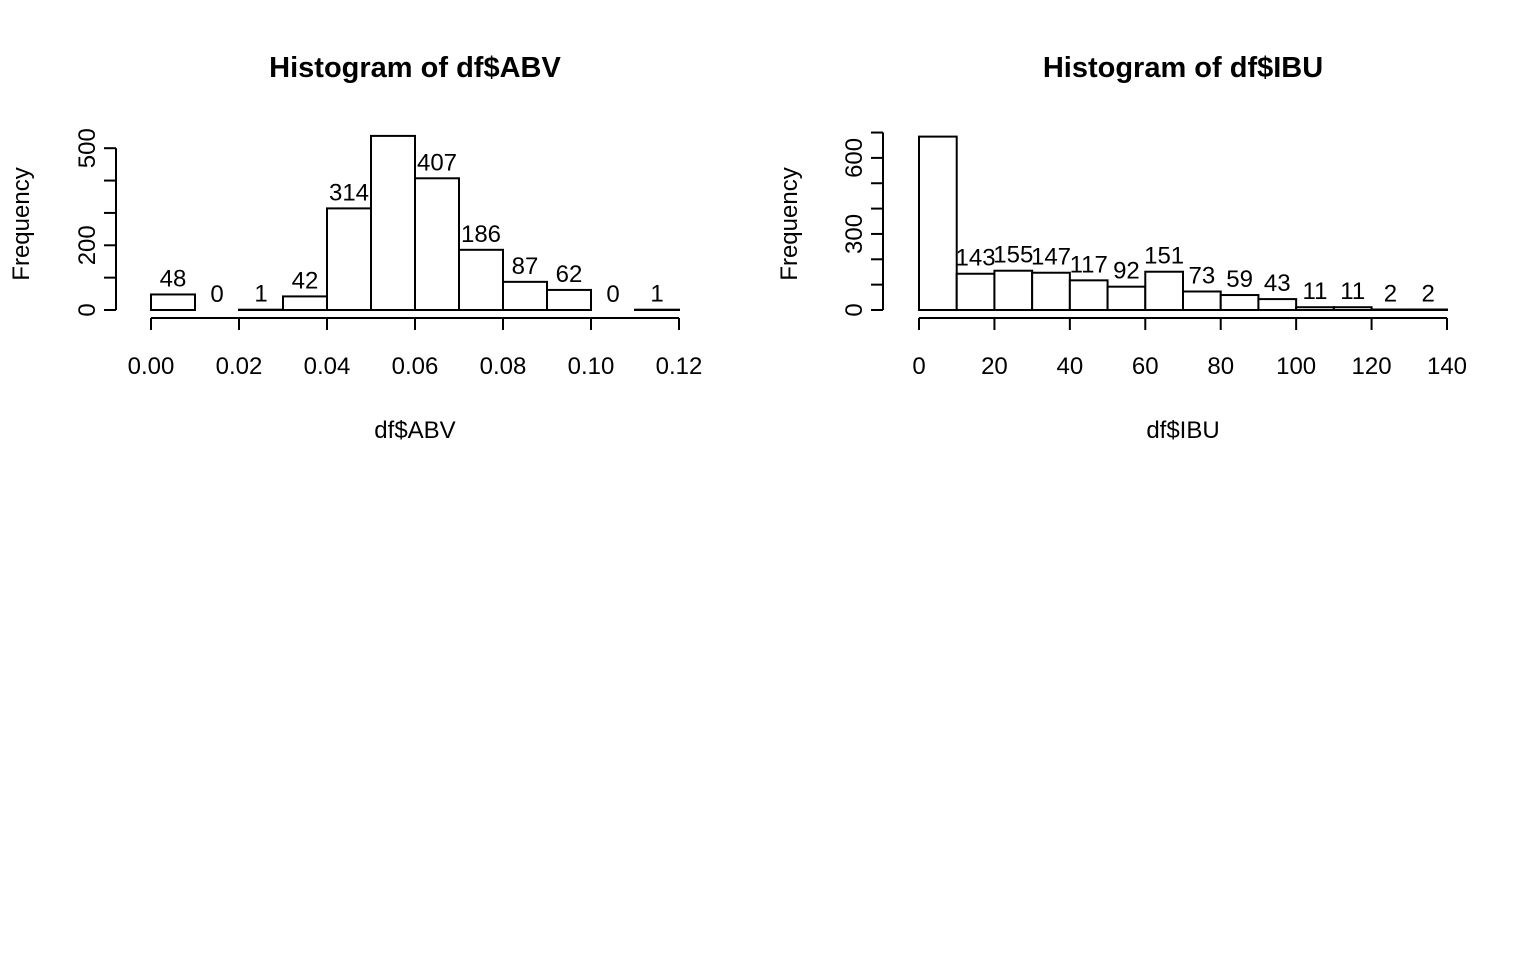 This screenshot has height=960, width=1536. What do you see at coordinates (569, 274) in the screenshot?
I see `abv-bin-count-label-9: 62` at bounding box center [569, 274].